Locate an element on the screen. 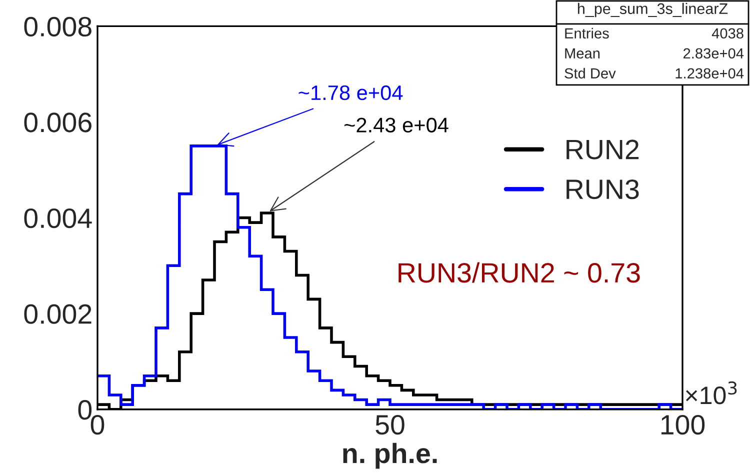 This screenshot has width=750, height=476. x-tick-label: 0 is located at coordinates (97, 424).